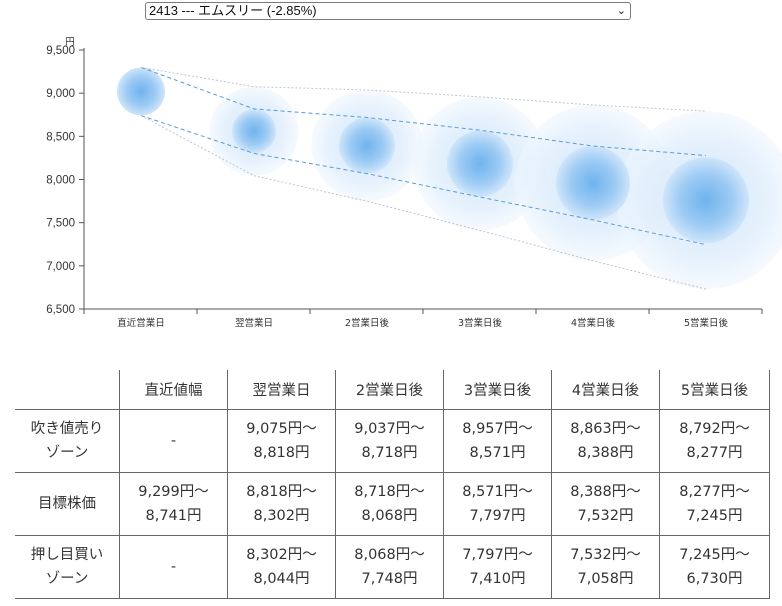 The height and width of the screenshot is (606, 782). Describe the element at coordinates (714, 555) in the screenshot. I see `price-cell-line: 7,245円〜` at that location.